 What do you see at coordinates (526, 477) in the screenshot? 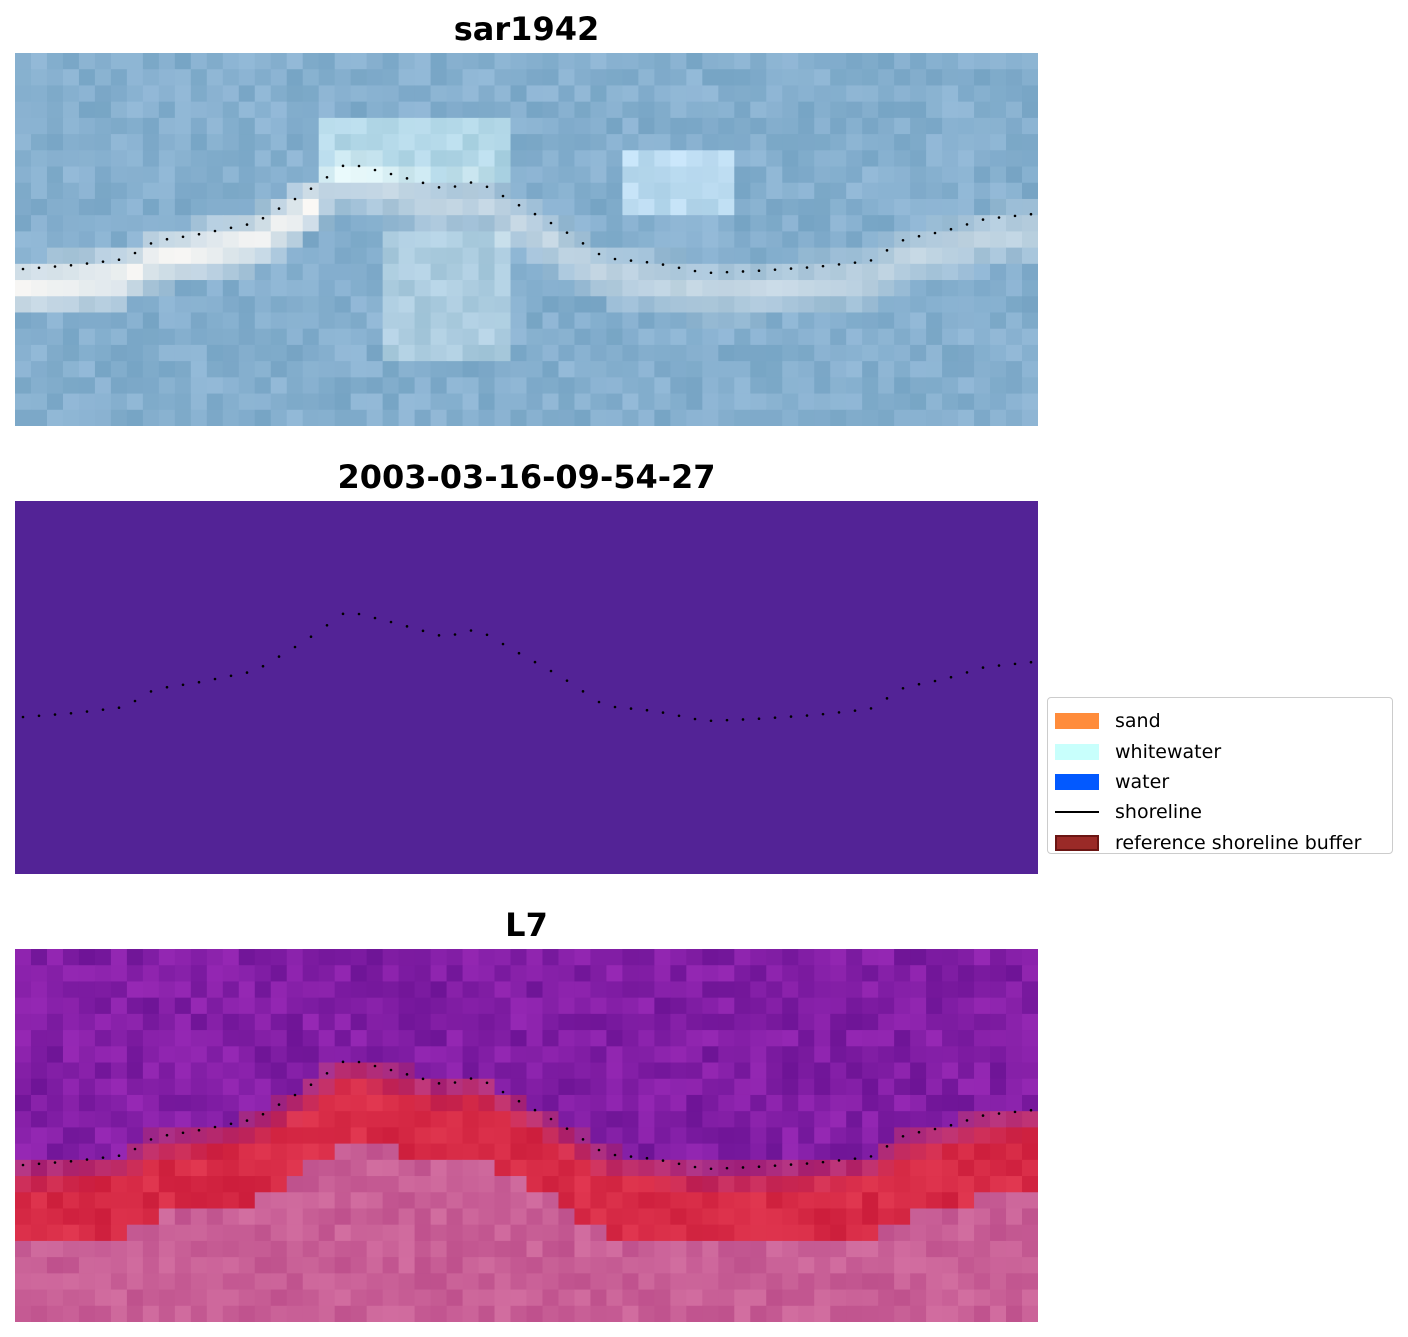
I see `panel-2-title: 2003-03-16-09-54-27` at bounding box center [526, 477].